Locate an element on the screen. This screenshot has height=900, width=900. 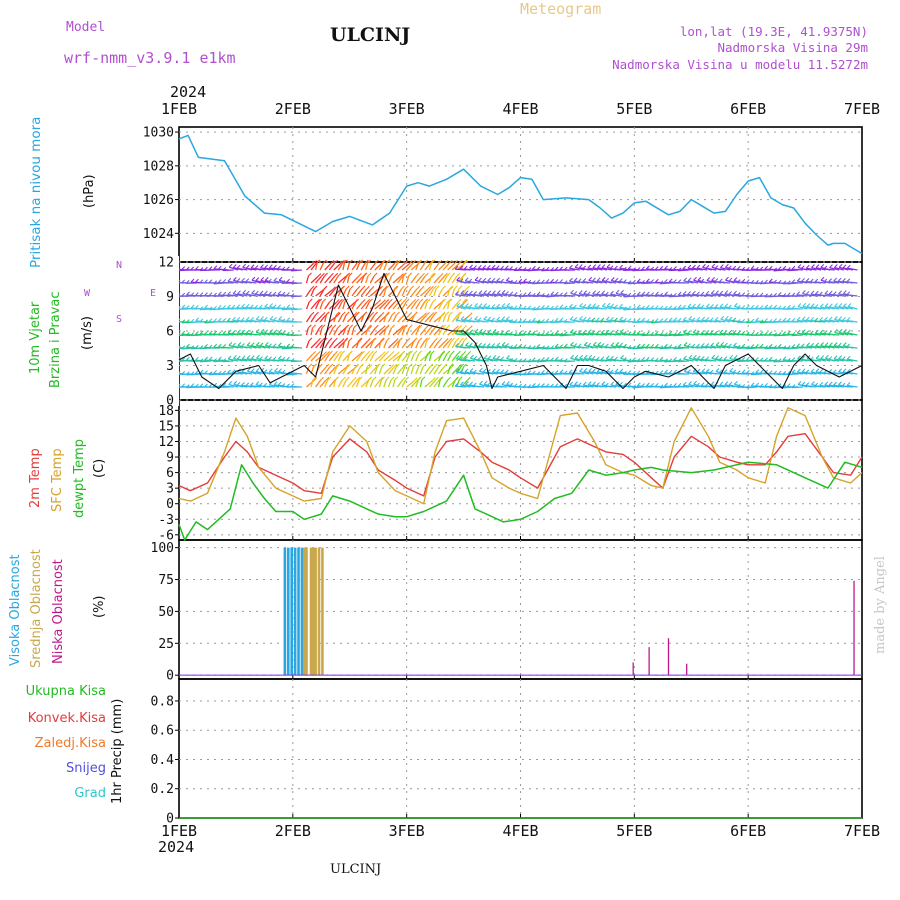
time-label-bottom: 6FEB is located at coordinates (748, 831).